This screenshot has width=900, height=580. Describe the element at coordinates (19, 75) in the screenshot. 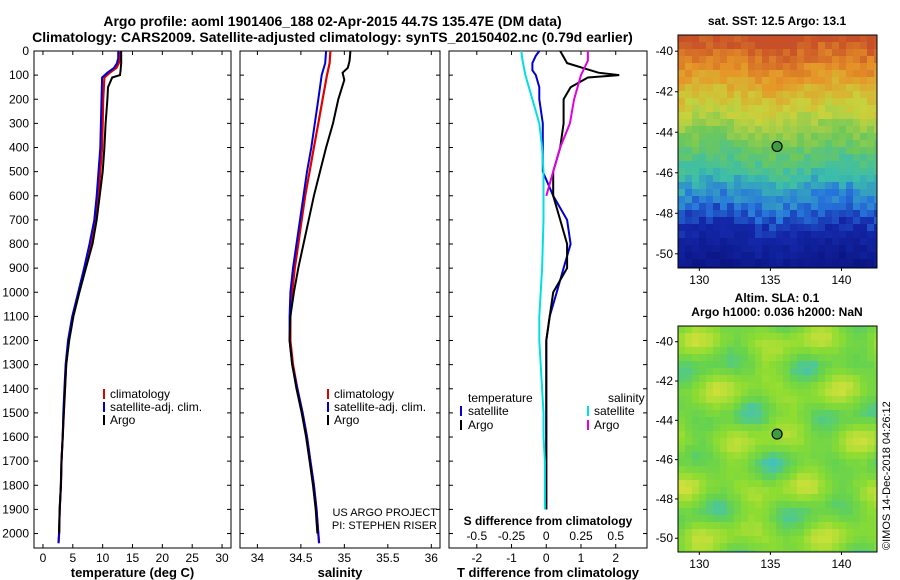

I see `y-tick-label: 100` at that location.